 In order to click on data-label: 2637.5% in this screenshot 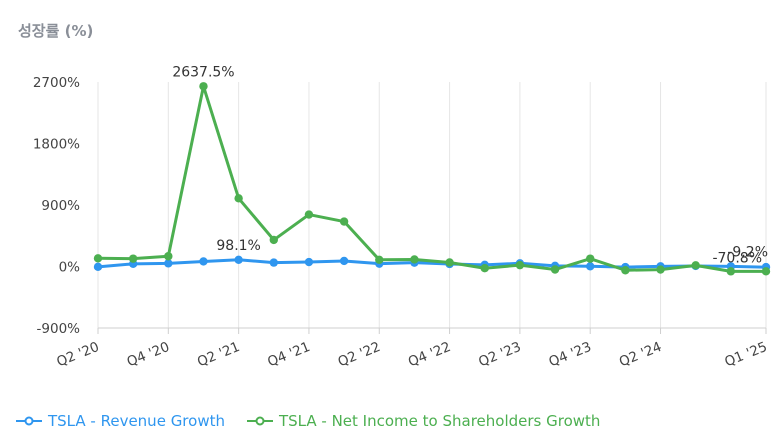, I will do `click(203, 72)`.